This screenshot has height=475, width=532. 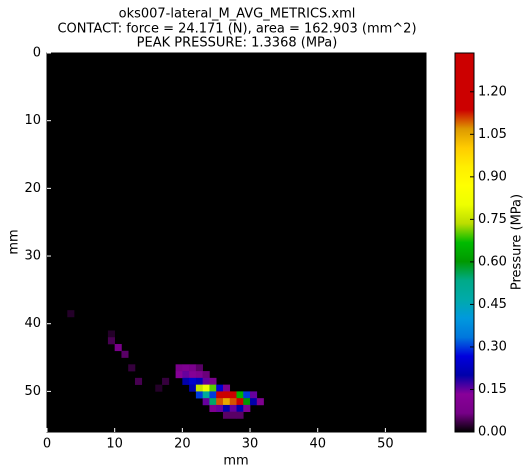 I want to click on colorbar-tick-label: 0.45, so click(x=492, y=304).